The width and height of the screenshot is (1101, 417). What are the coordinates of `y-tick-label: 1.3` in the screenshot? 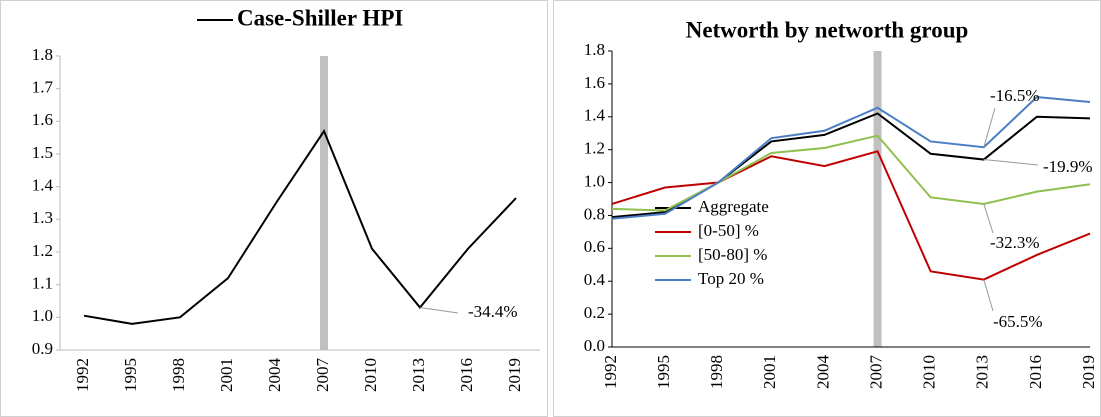 It's located at (42, 217).